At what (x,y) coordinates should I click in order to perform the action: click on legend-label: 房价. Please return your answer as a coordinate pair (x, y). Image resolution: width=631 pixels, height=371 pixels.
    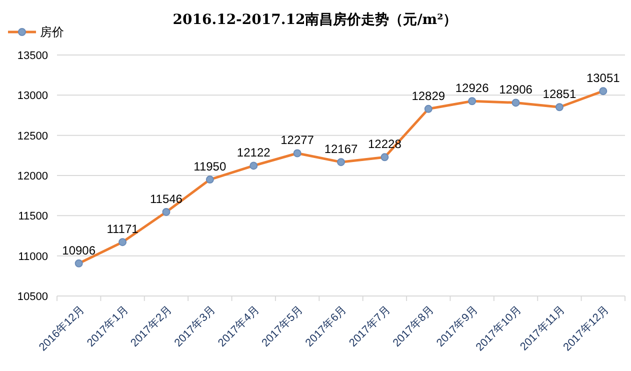
    Looking at the image, I should click on (52, 32).